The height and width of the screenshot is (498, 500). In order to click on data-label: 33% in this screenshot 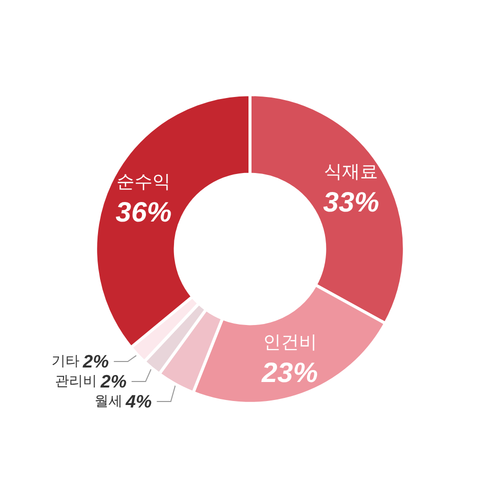, I will do `click(351, 202)`.